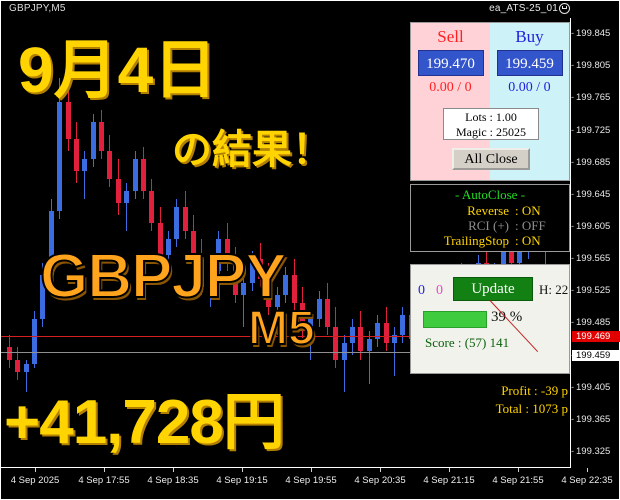 Image resolution: width=620 pixels, height=500 pixels. What do you see at coordinates (163, 276) in the screenshot?
I see `overlay-pair-text: GBPJPY` at bounding box center [163, 276].